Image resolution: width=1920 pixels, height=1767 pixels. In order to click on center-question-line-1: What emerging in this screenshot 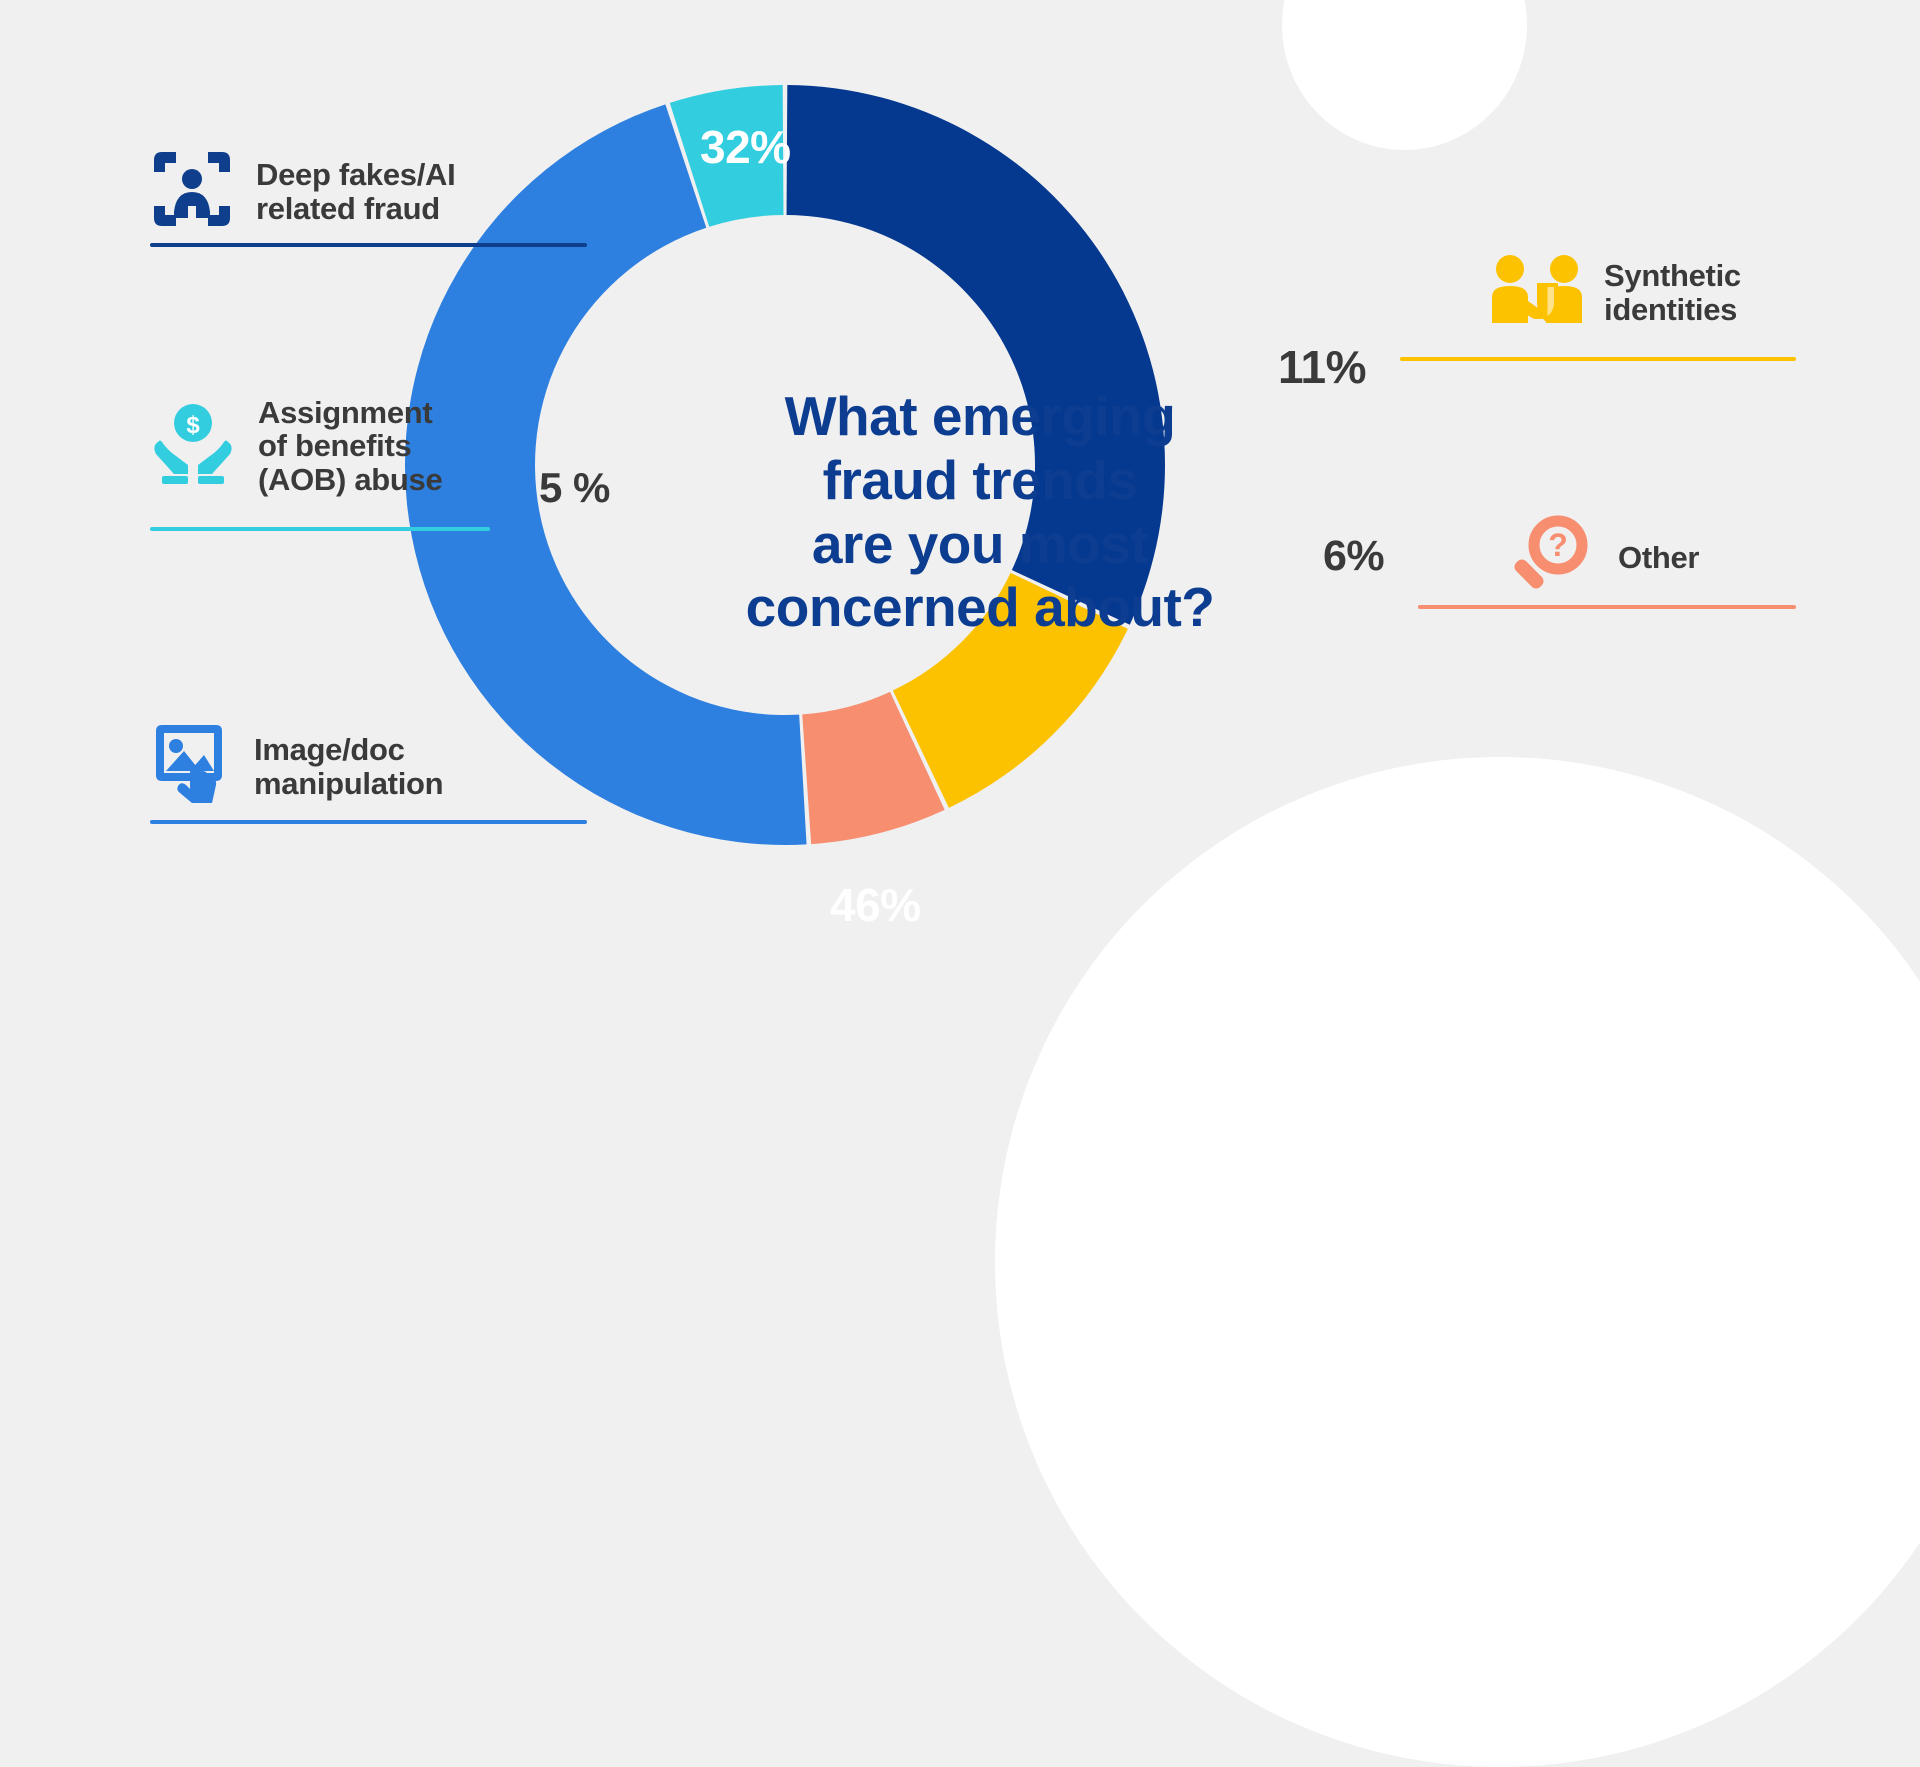, I will do `click(980, 416)`.